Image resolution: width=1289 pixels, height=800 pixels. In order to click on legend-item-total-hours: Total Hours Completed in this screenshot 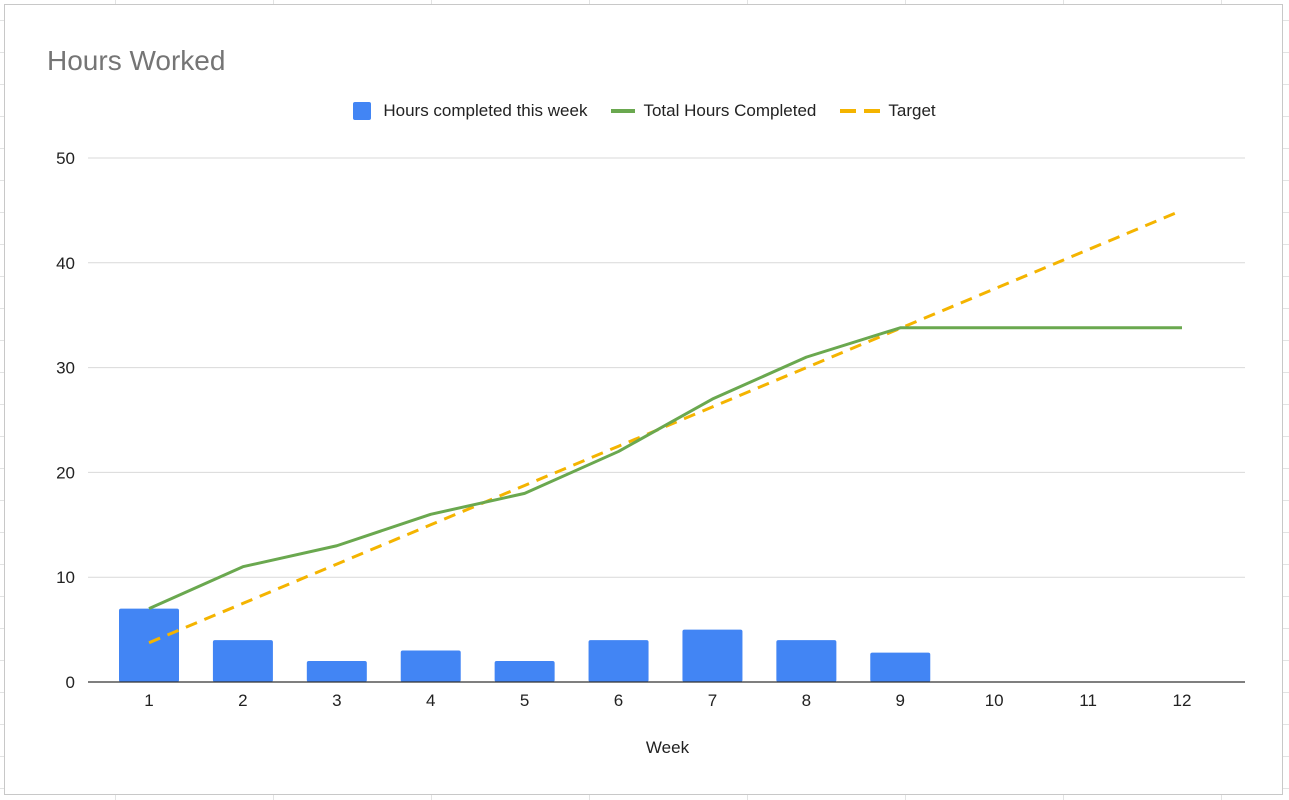, I will do `click(713, 111)`.